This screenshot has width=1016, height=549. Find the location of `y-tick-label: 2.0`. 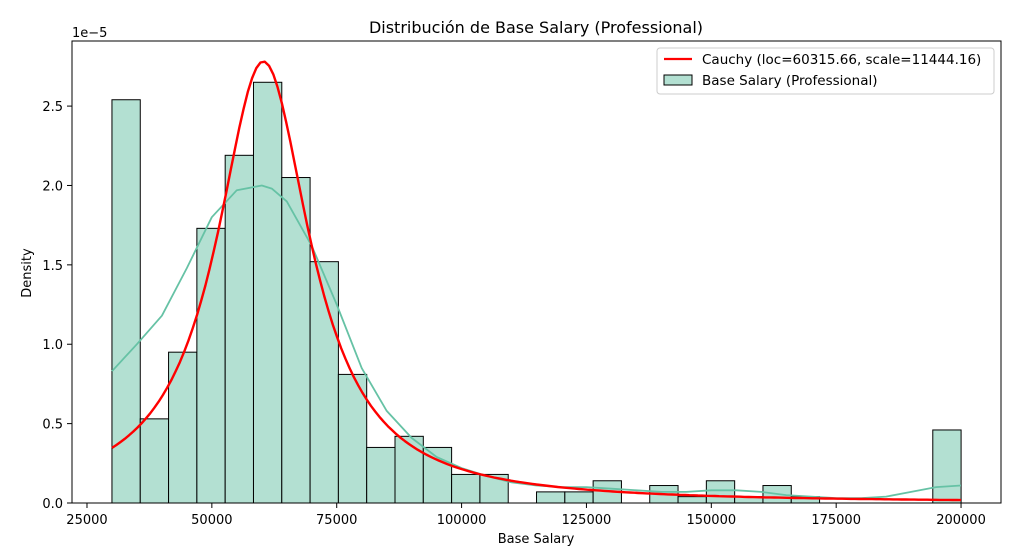

y-tick-label: 2.0 is located at coordinates (52, 186).